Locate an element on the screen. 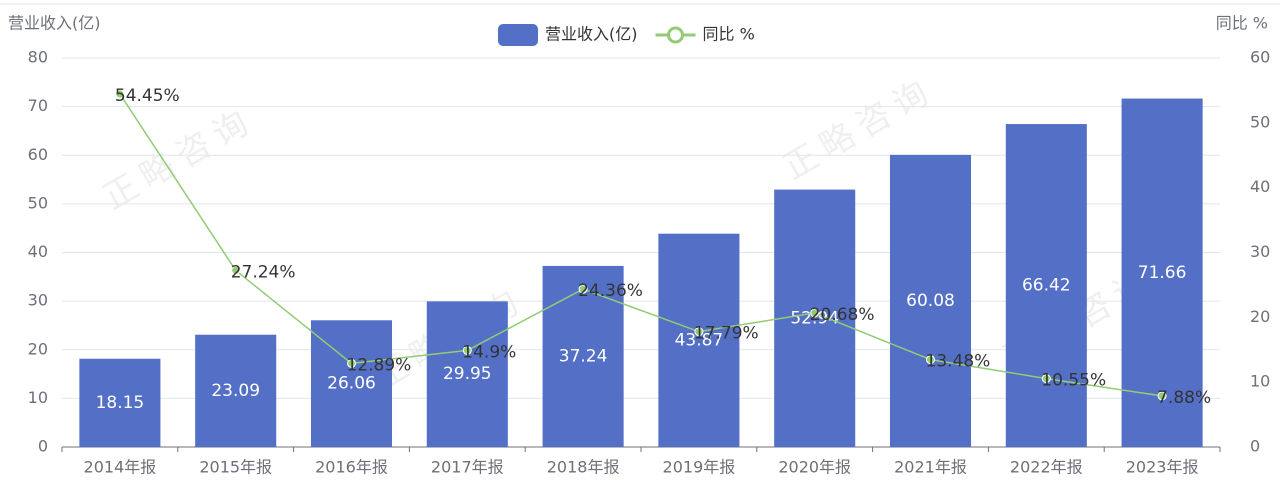 The image size is (1280, 481). watermark: 正略咨询 is located at coordinates (179, 158).